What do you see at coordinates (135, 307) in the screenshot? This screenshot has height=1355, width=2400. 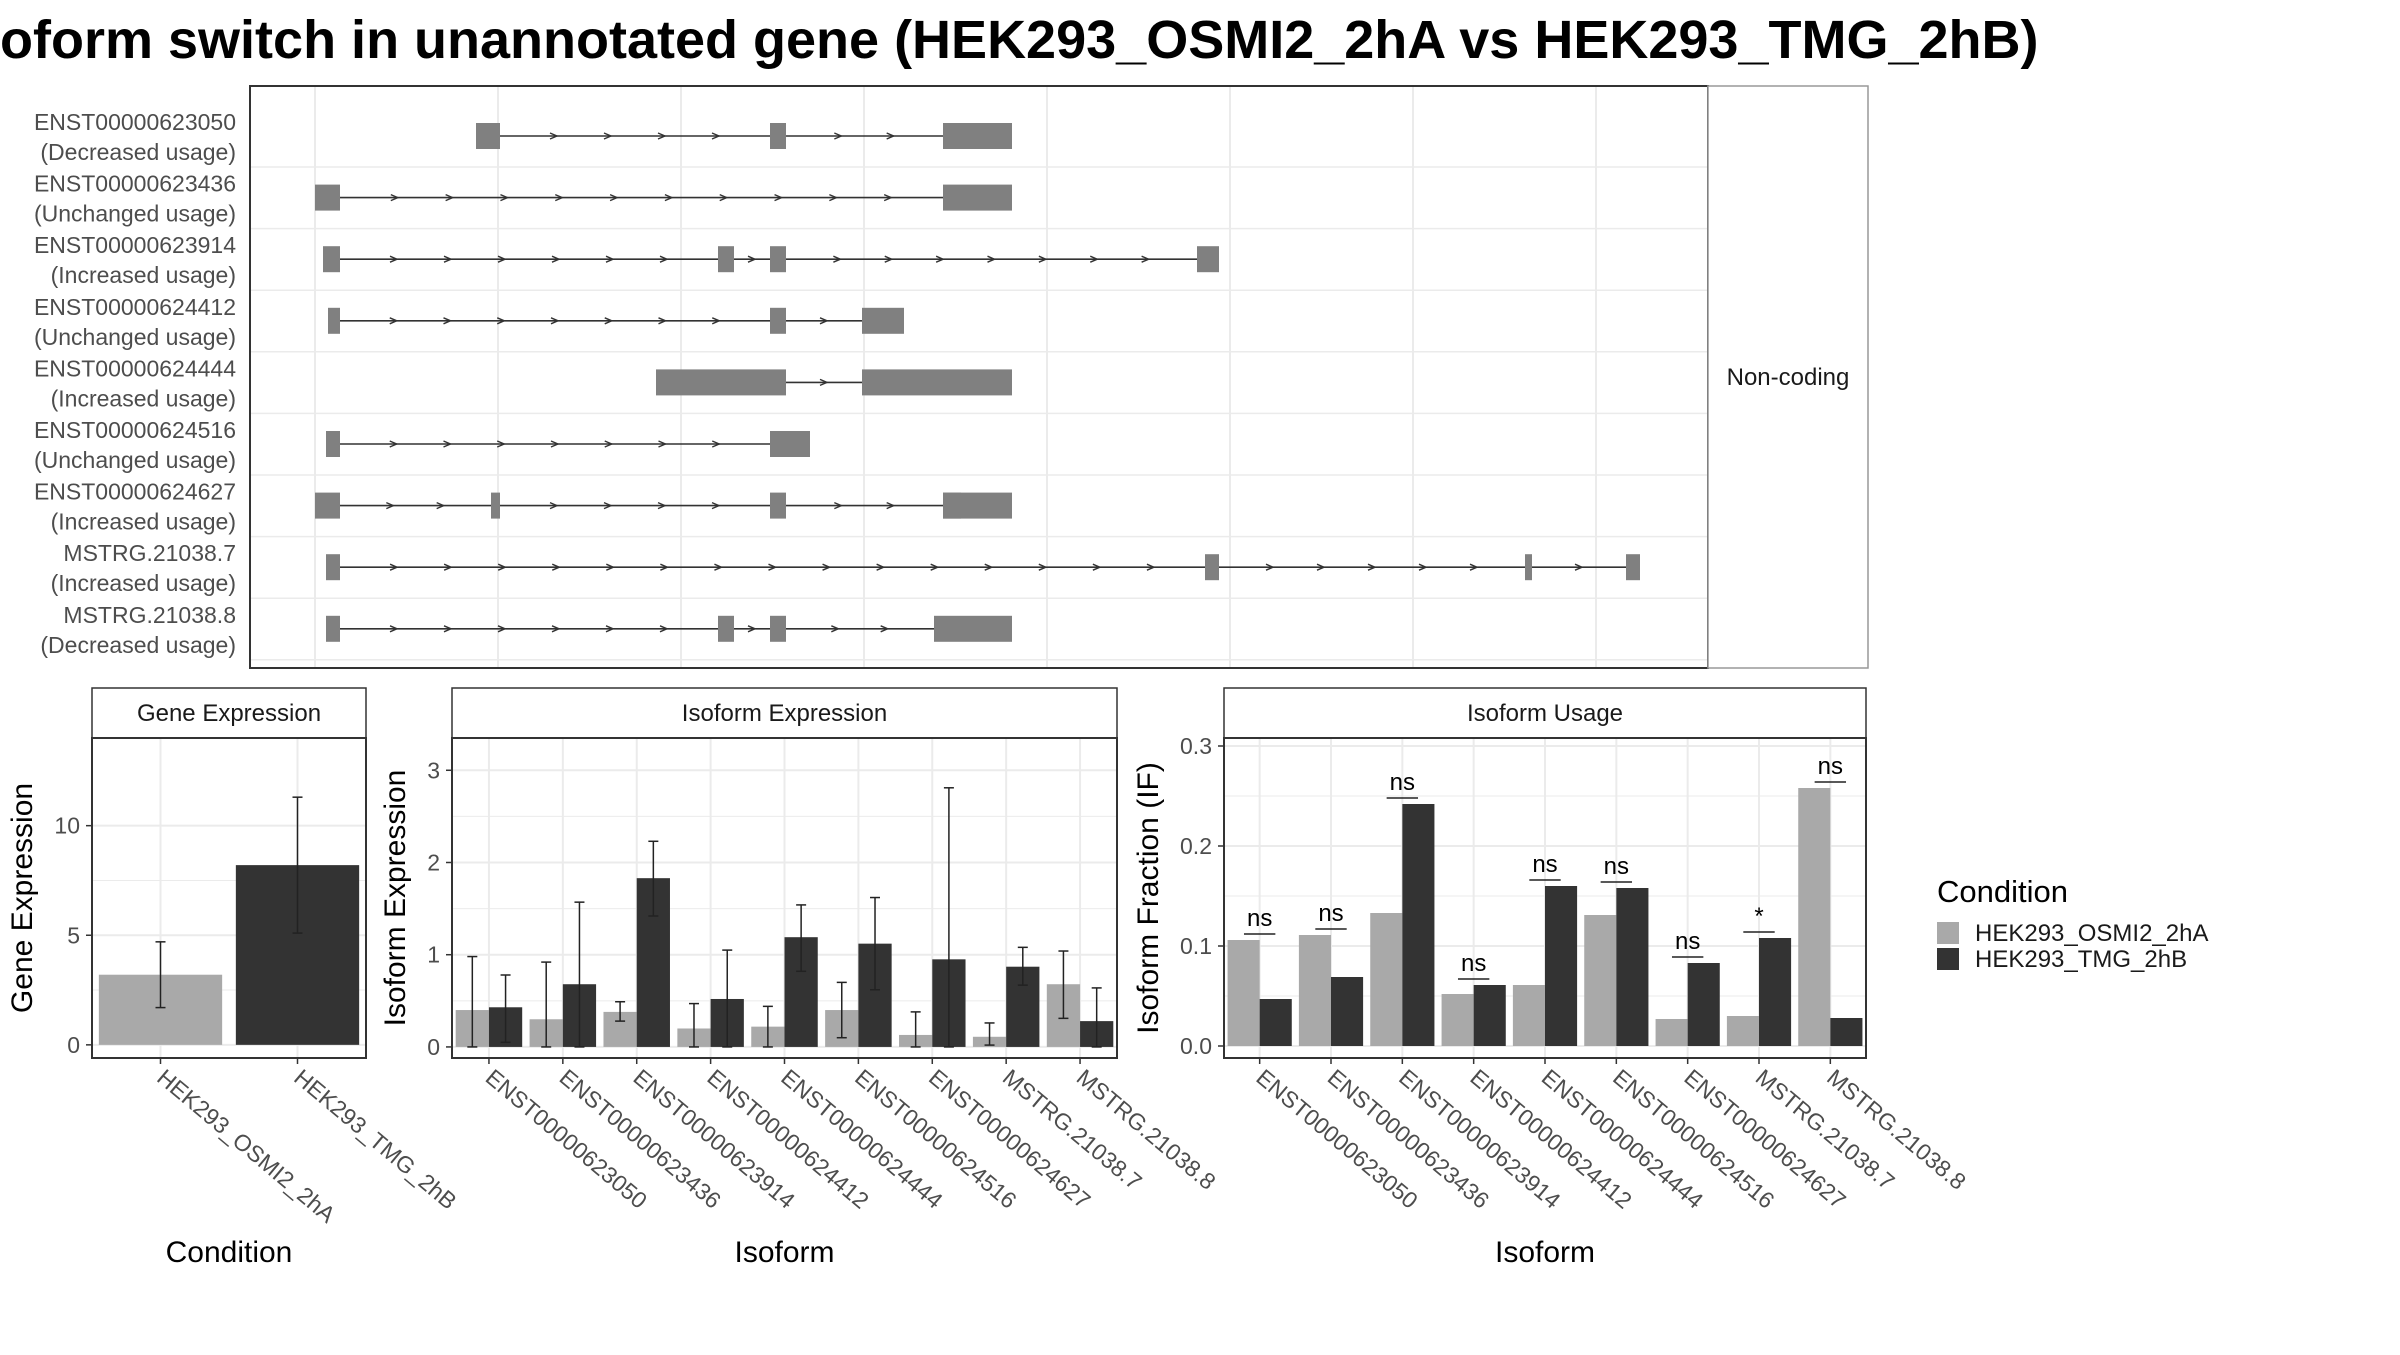 I see `transcript-name: ENST00000624412` at bounding box center [135, 307].